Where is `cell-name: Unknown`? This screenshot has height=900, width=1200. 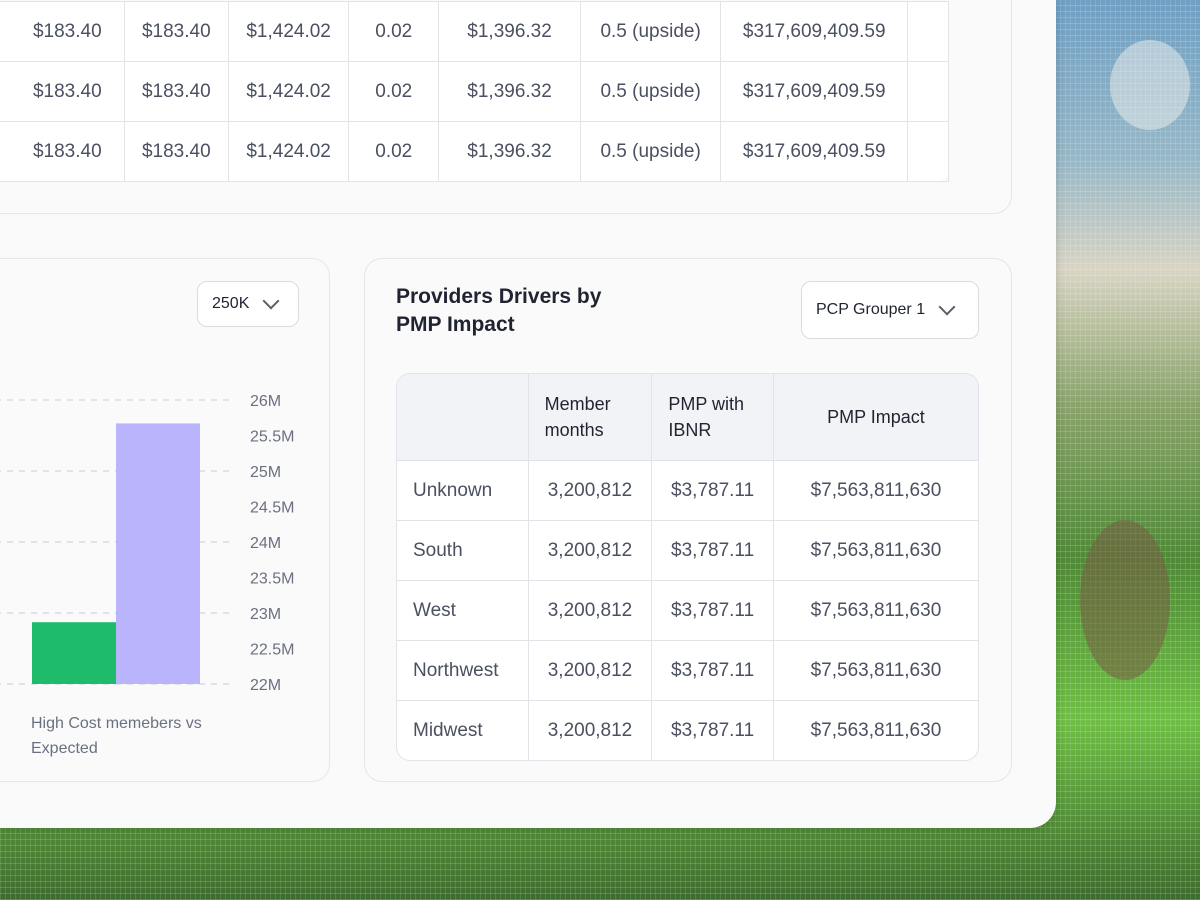
cell-name: Unknown is located at coordinates (463, 491).